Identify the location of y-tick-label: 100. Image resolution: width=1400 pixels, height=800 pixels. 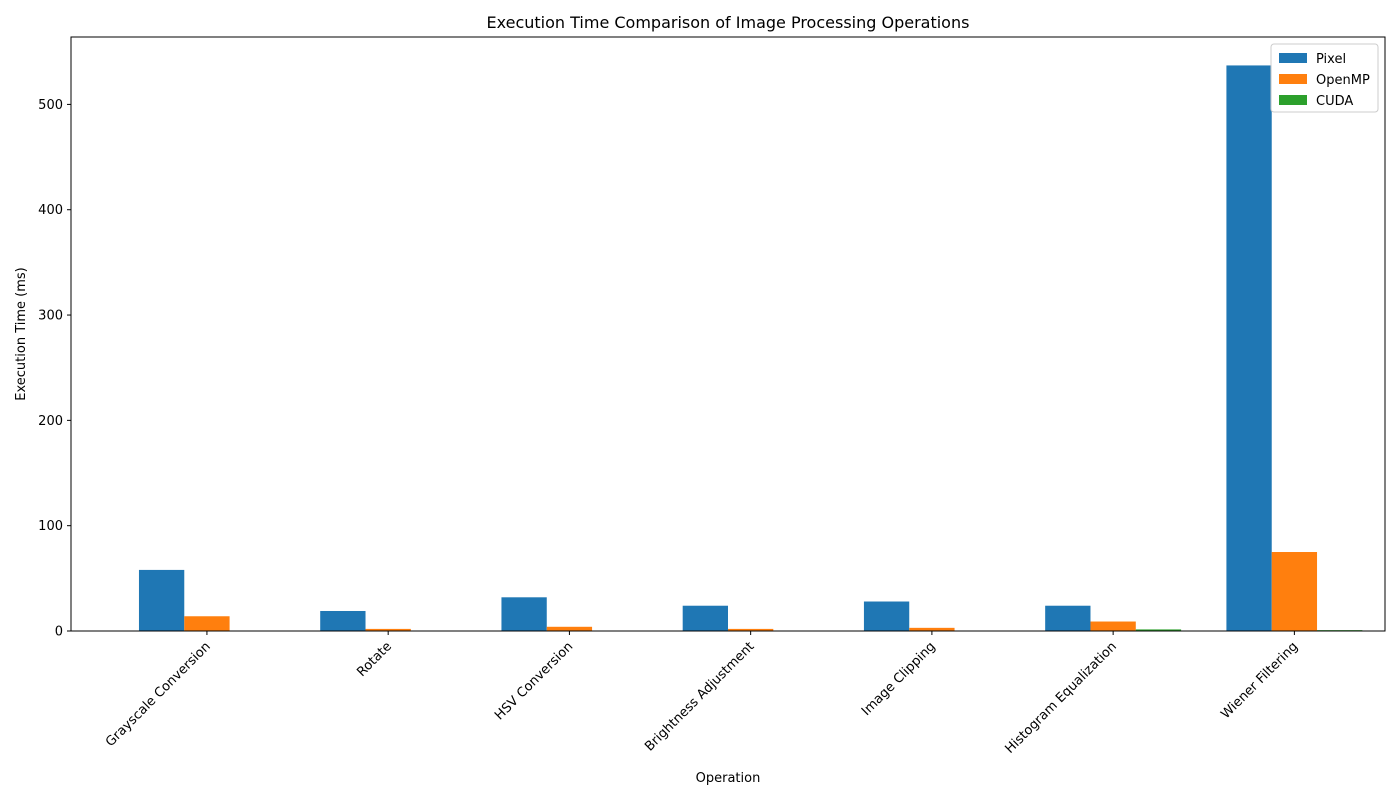
(50, 526).